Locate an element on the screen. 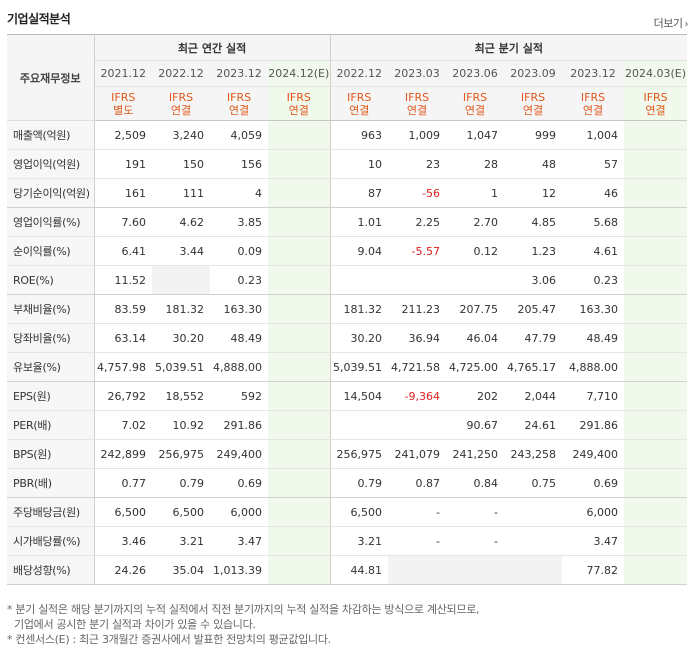  row-label: BPS(원) is located at coordinates (51, 454).